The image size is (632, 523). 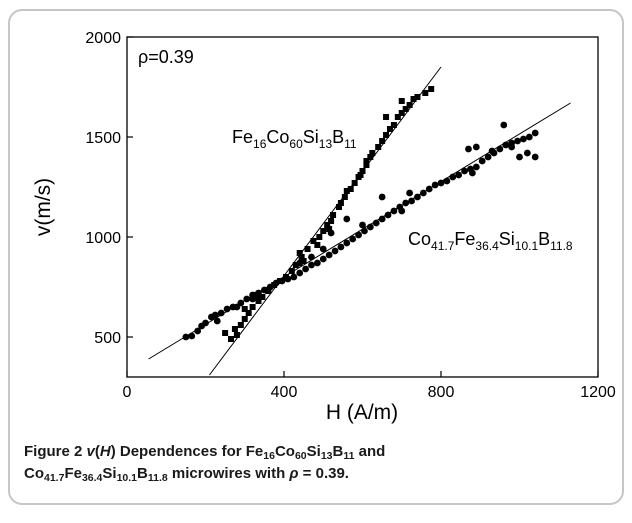 I want to click on y-axis-label: v(m/s), so click(x=43, y=207).